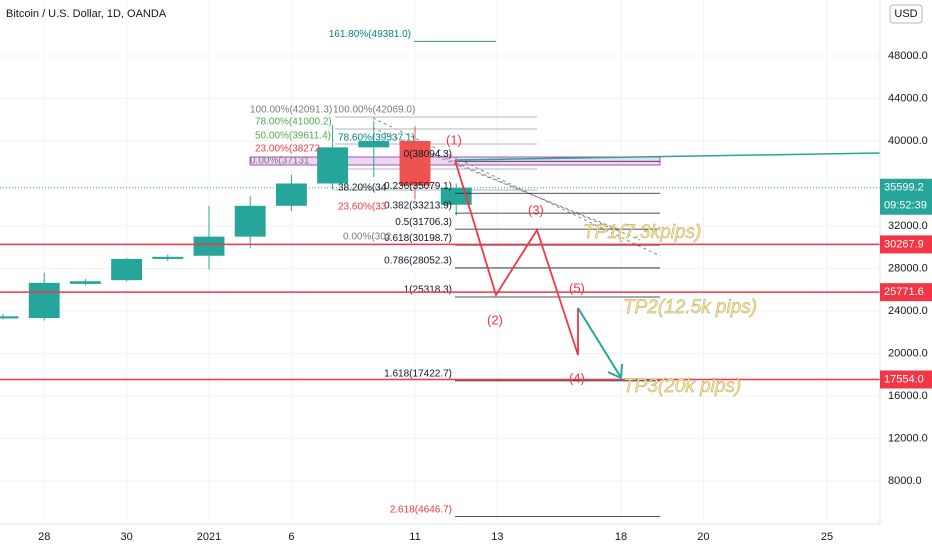  What do you see at coordinates (423, 222) in the screenshot?
I see `fib-label: 0.5(31706.3)` at bounding box center [423, 222].